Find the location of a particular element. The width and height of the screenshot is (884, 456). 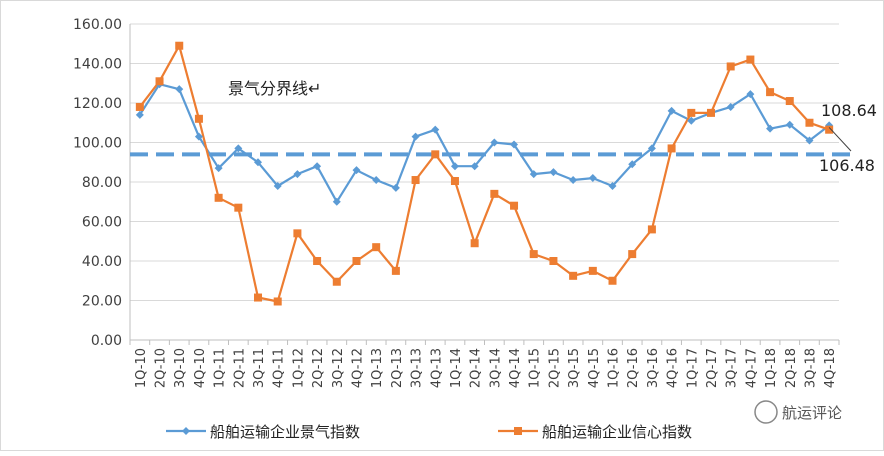

x-tick-label: 4Q-11 is located at coordinates (279, 368).